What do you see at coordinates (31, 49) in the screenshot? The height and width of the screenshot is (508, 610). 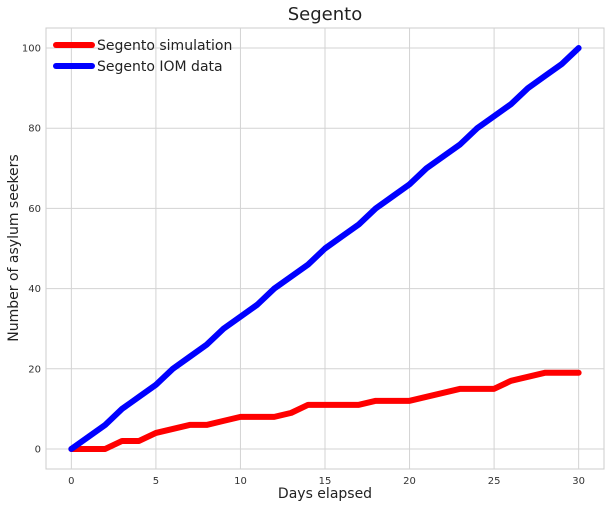 I see `y-tick-label: 100` at bounding box center [31, 49].